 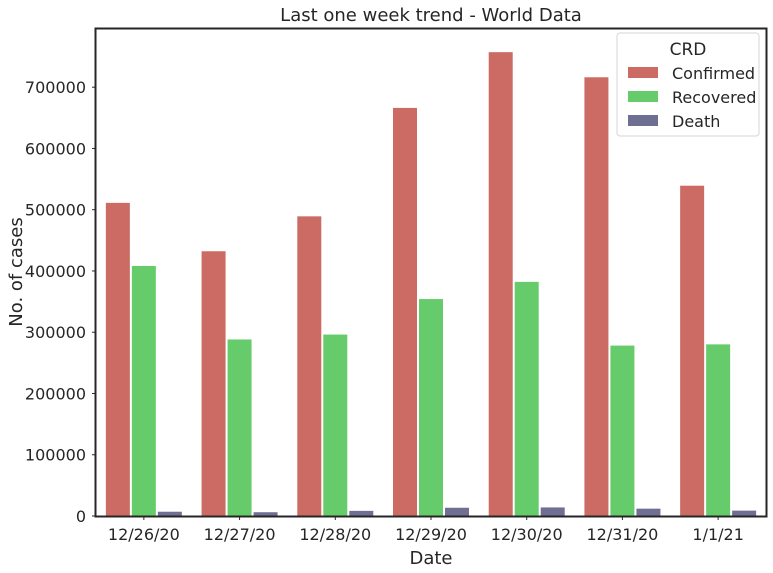 What do you see at coordinates (240, 534) in the screenshot?
I see `x-tick-label: 12/27/20` at bounding box center [240, 534].